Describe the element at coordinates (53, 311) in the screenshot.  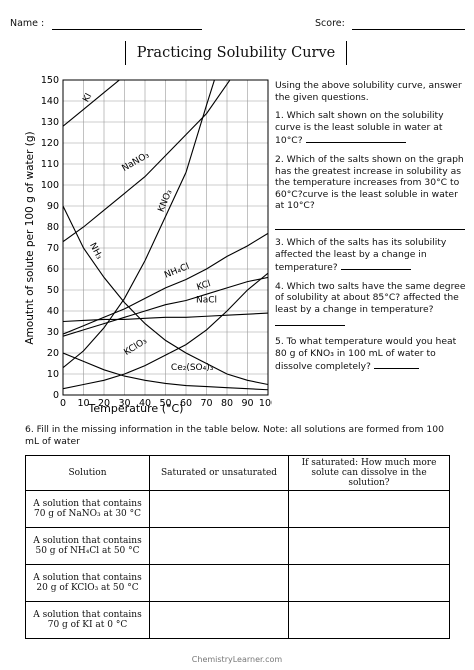
I see `y-tick-label: 40` at that location.